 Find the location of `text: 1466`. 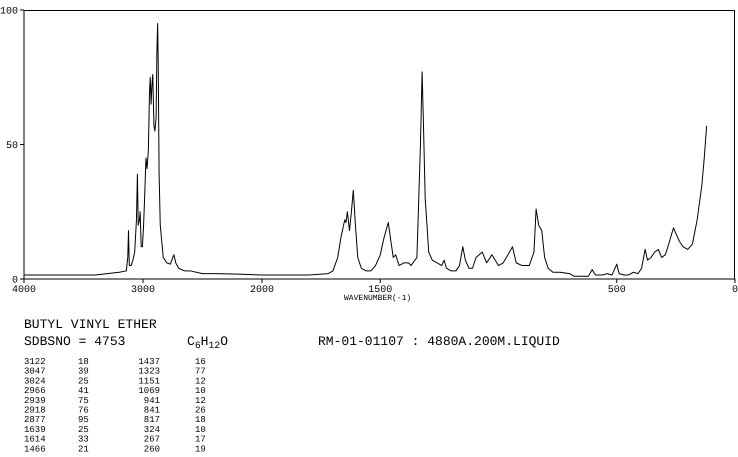

text: 1466 is located at coordinates (35, 449).